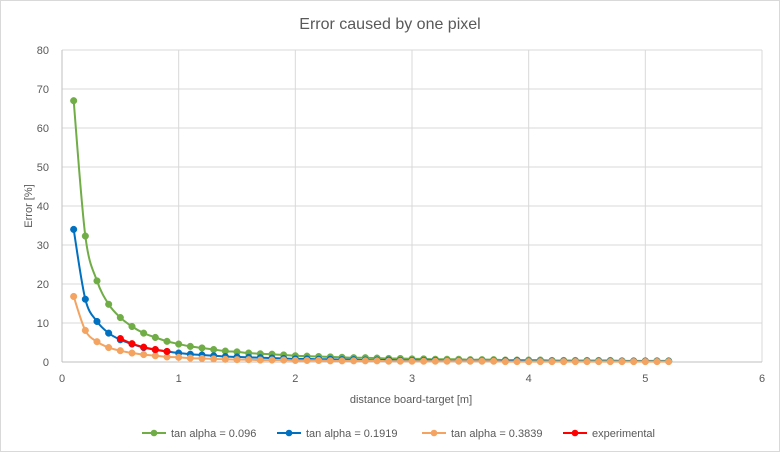 The image size is (780, 452). What do you see at coordinates (43, 285) in the screenshot?
I see `y-tick-label: 20` at bounding box center [43, 285].